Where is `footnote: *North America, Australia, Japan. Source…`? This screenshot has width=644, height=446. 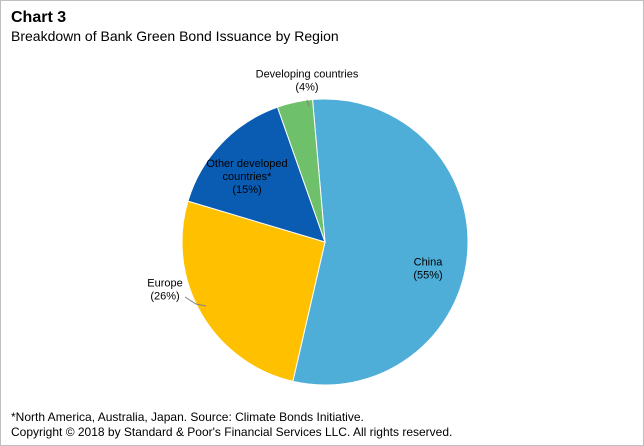 footnote: *North America, Australia, Japan. Source… is located at coordinates (187, 417).